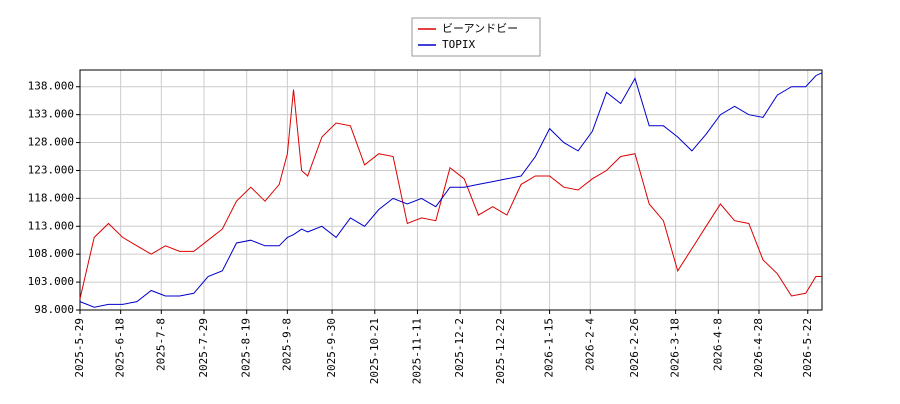 The height and width of the screenshot is (404, 900). Describe the element at coordinates (160, 344) in the screenshot. I see `x-tick-label: 2025-7-8` at that location.